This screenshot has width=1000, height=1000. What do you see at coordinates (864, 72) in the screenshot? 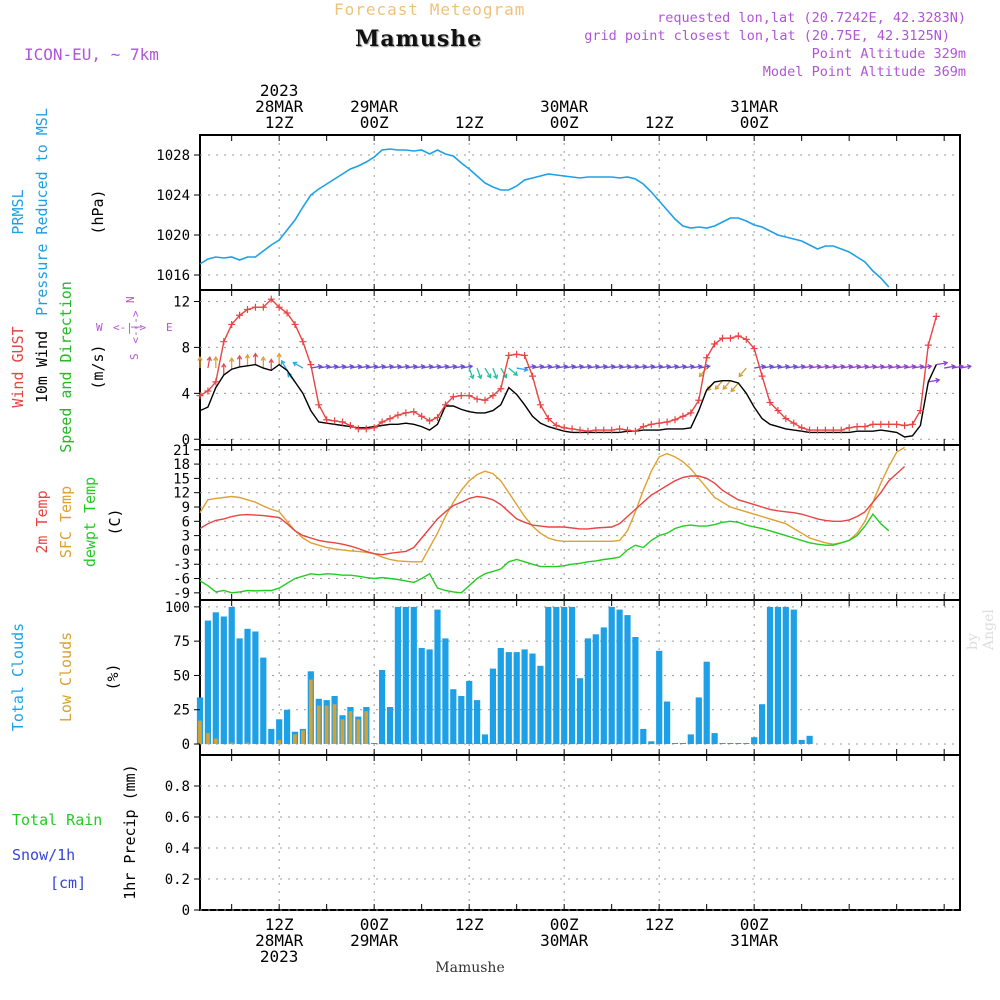
I see `model-altitude: Model Point Altitude 369m` at bounding box center [864, 72].